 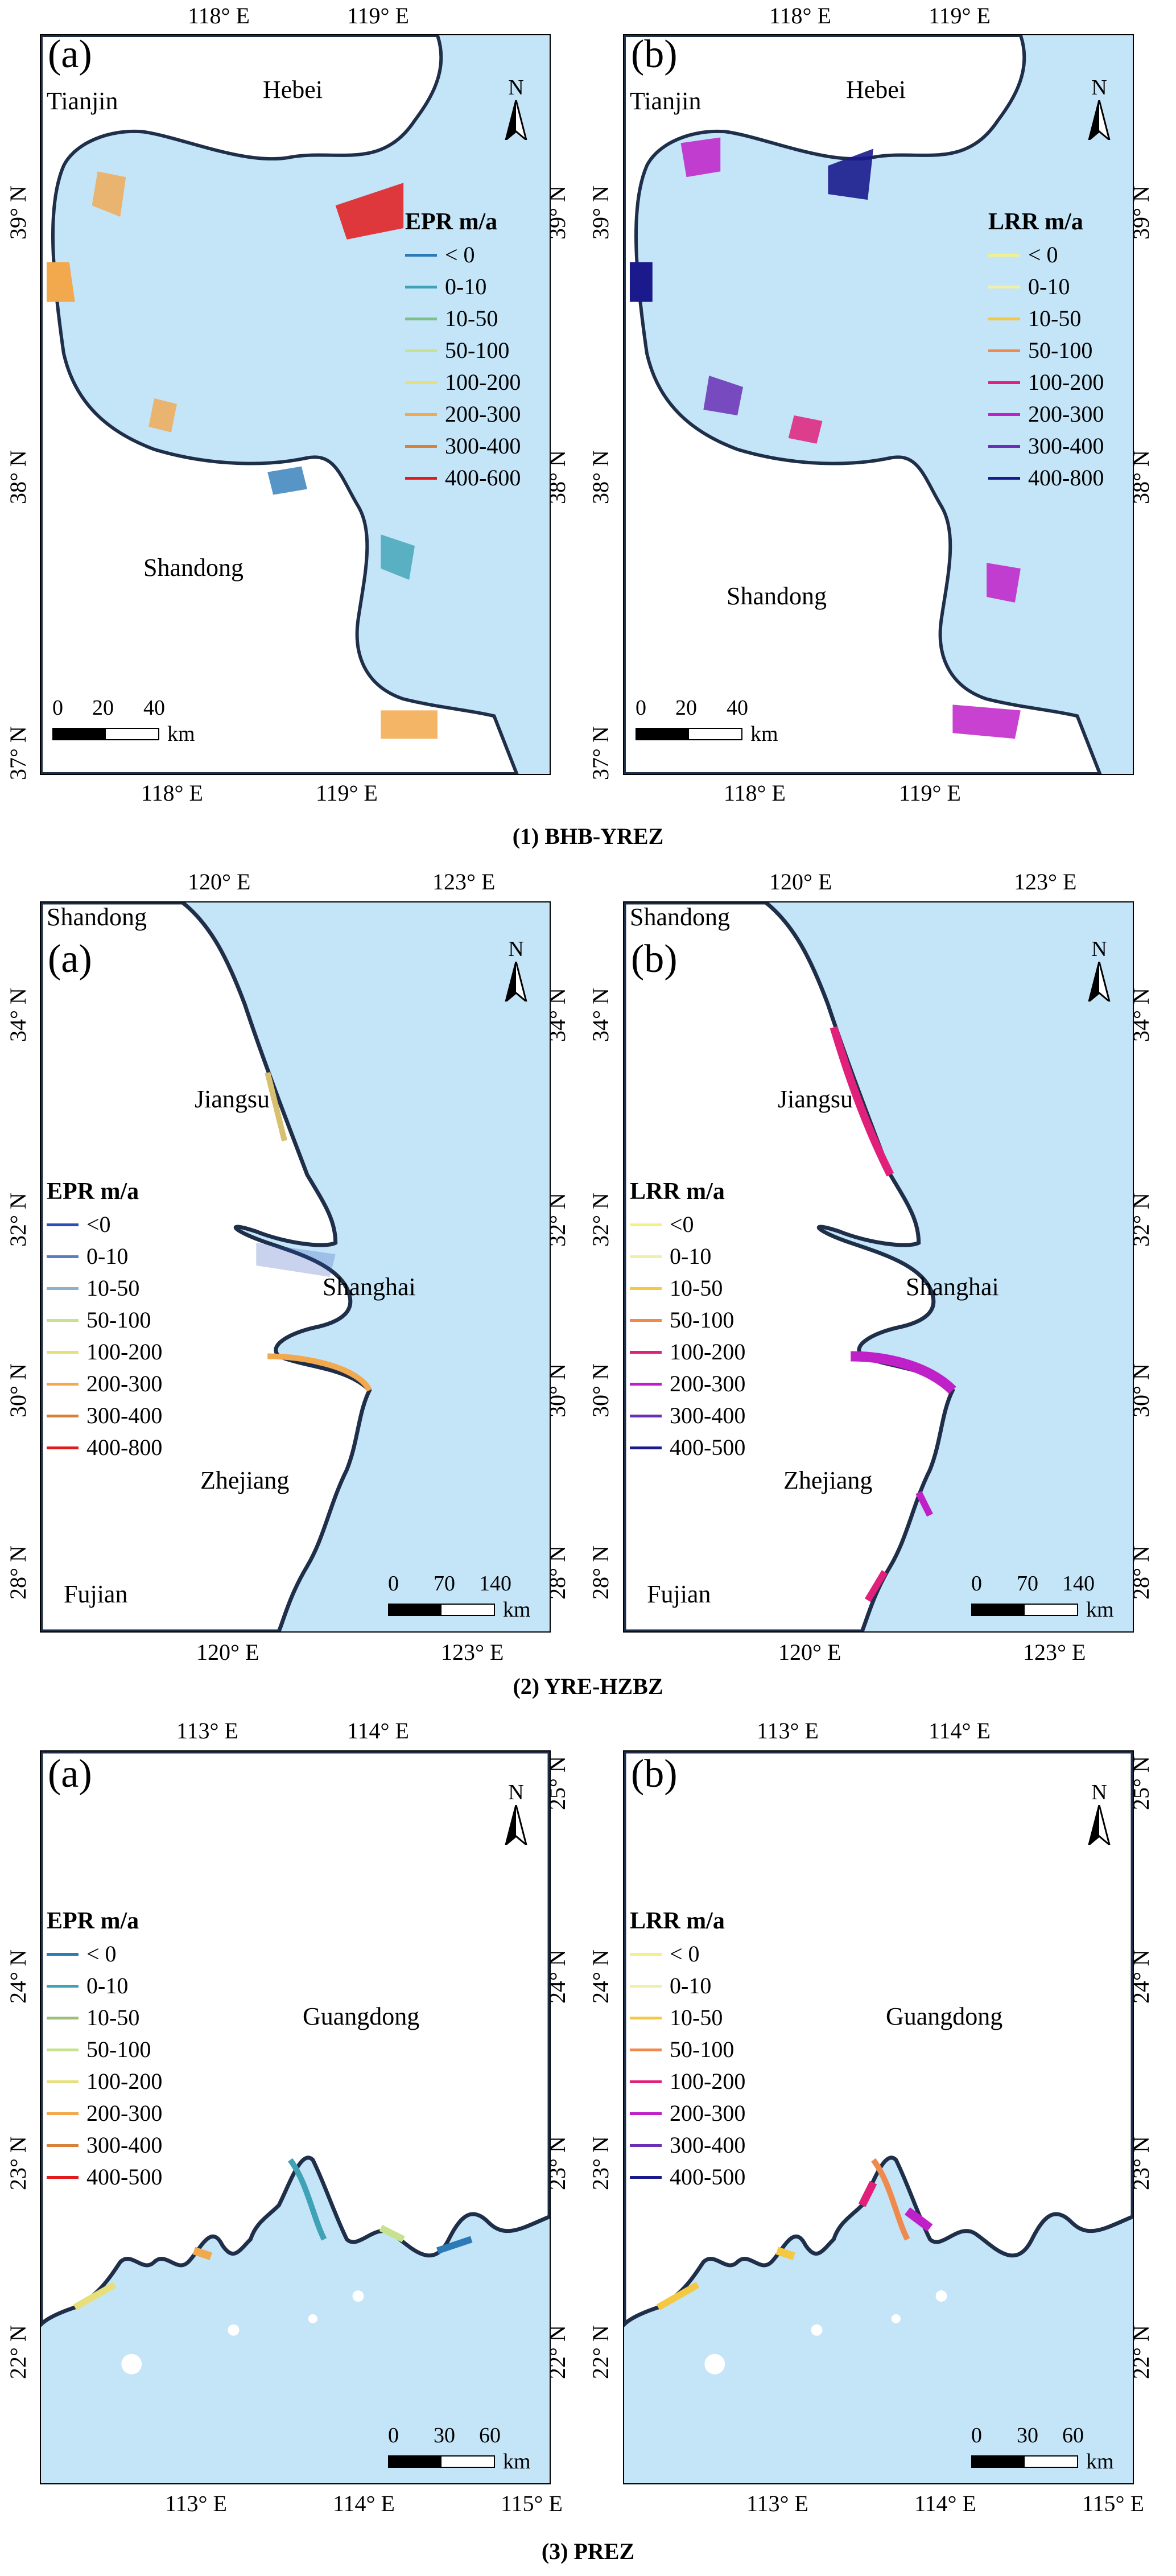 What do you see at coordinates (460, 1596) in the screenshot?
I see `scale-bar: 0 70 140 km` at bounding box center [460, 1596].